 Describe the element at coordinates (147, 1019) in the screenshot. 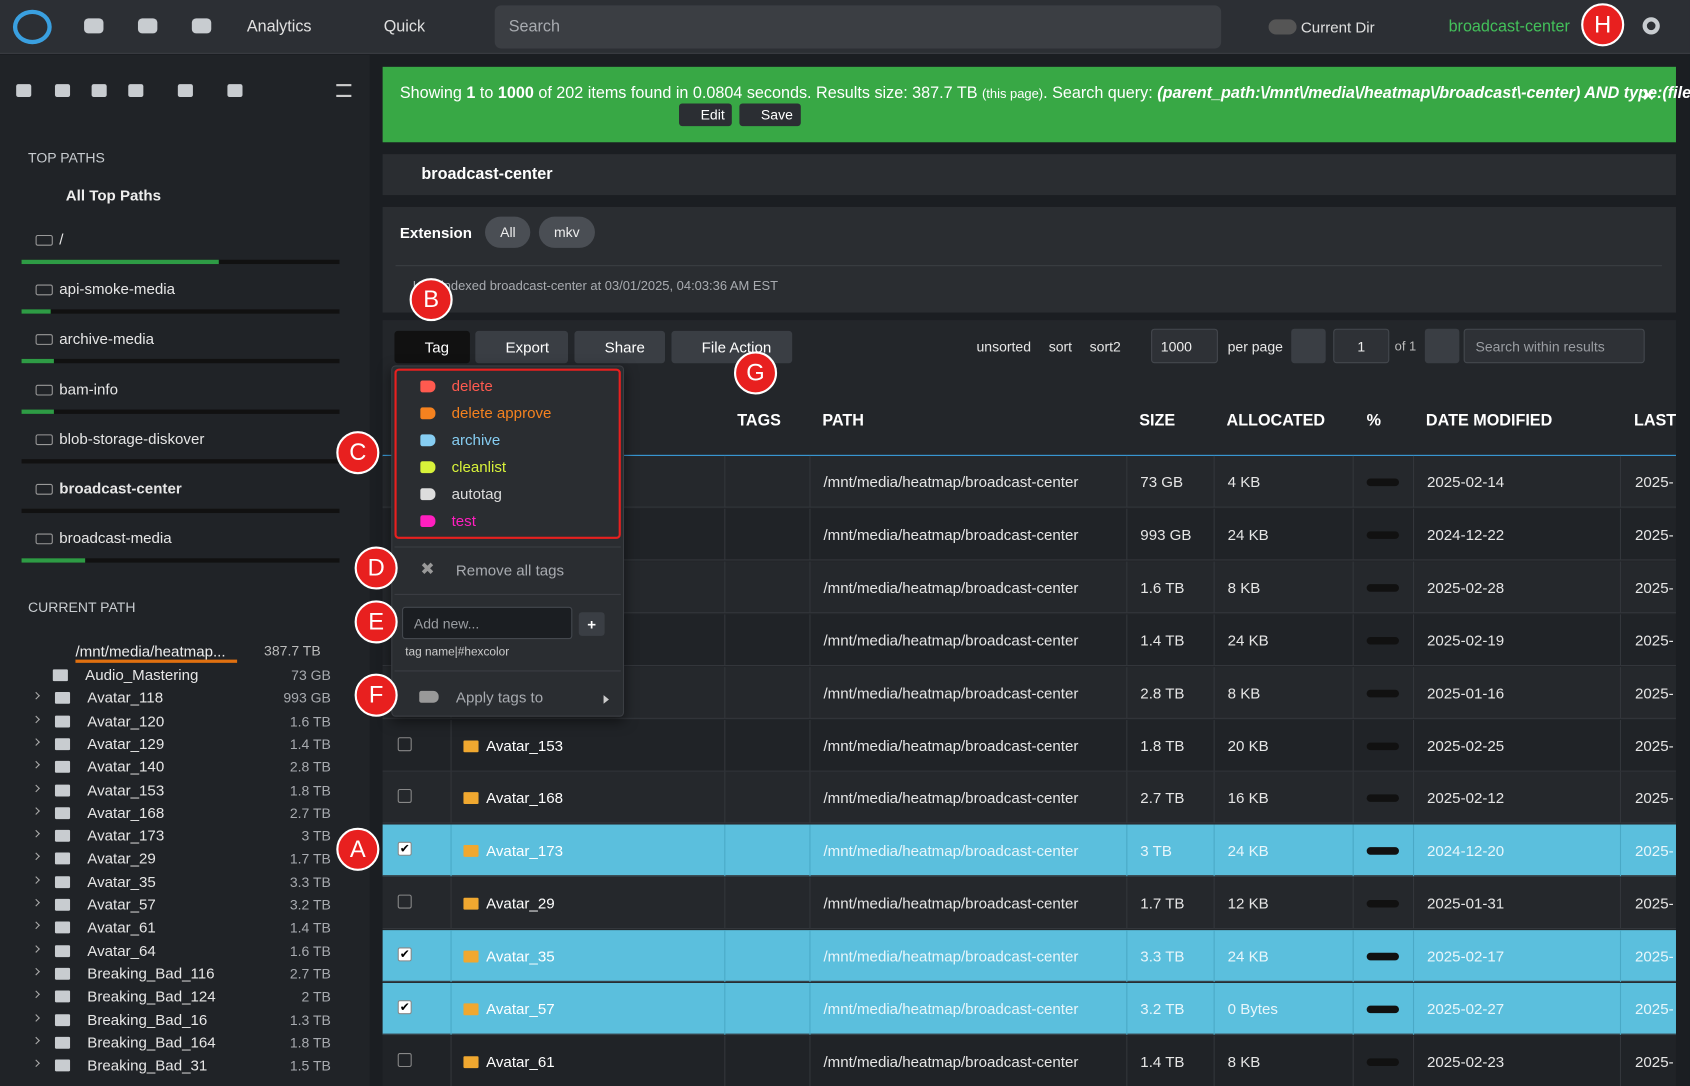

I see `tree-item: Breaking_Bad_16` at that location.